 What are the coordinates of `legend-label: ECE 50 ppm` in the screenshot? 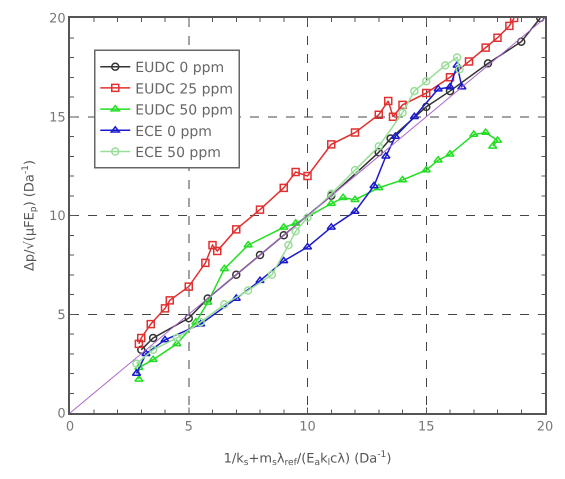 It's located at (178, 152).